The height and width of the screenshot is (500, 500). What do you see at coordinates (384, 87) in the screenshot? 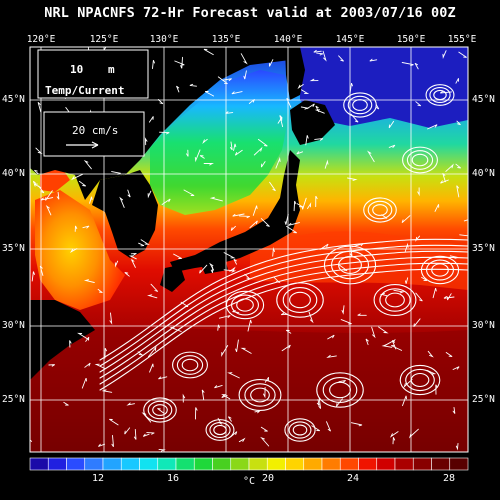
I see `okhotsk-cold-water` at bounding box center [384, 87].